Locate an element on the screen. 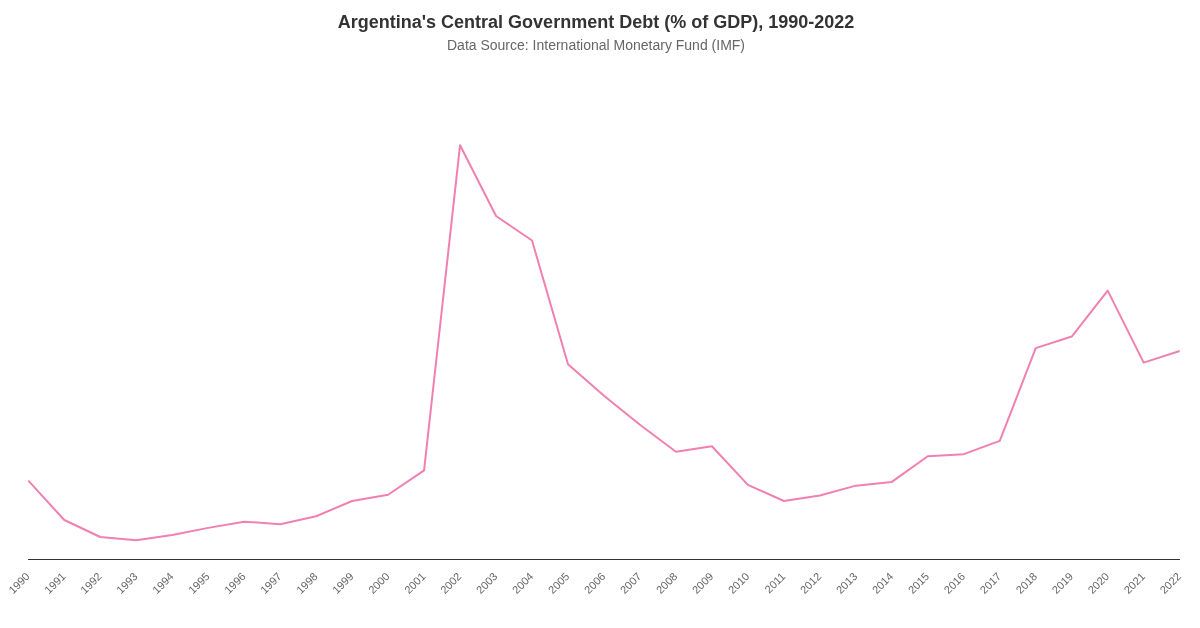 The height and width of the screenshot is (628, 1200). chart-subtitle: Data Source: International Monetary Fund (IMF) is located at coordinates (596, 44).